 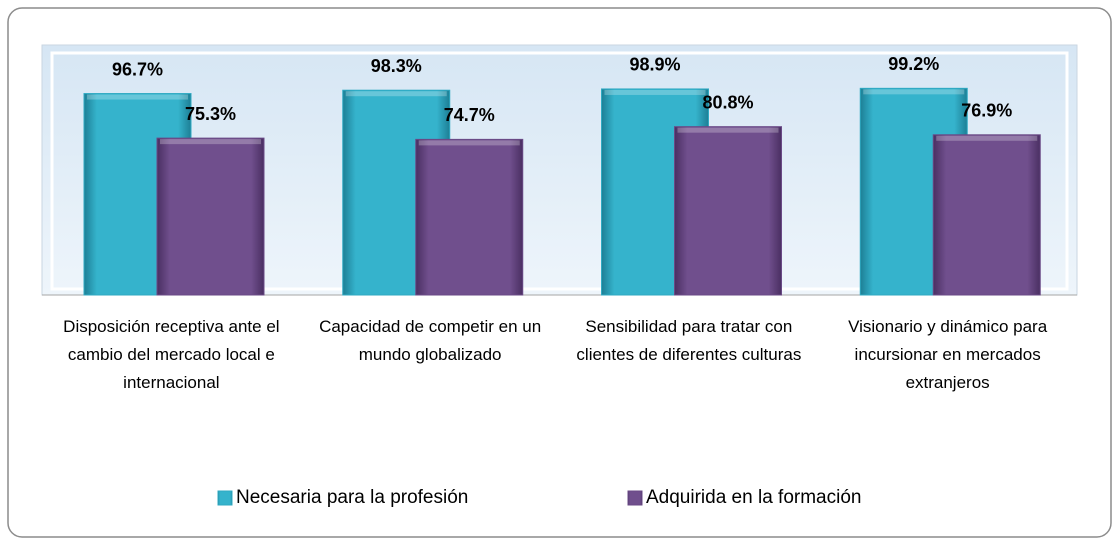 What do you see at coordinates (352, 497) in the screenshot?
I see `legend-label: Necesaria para la profesión` at bounding box center [352, 497].